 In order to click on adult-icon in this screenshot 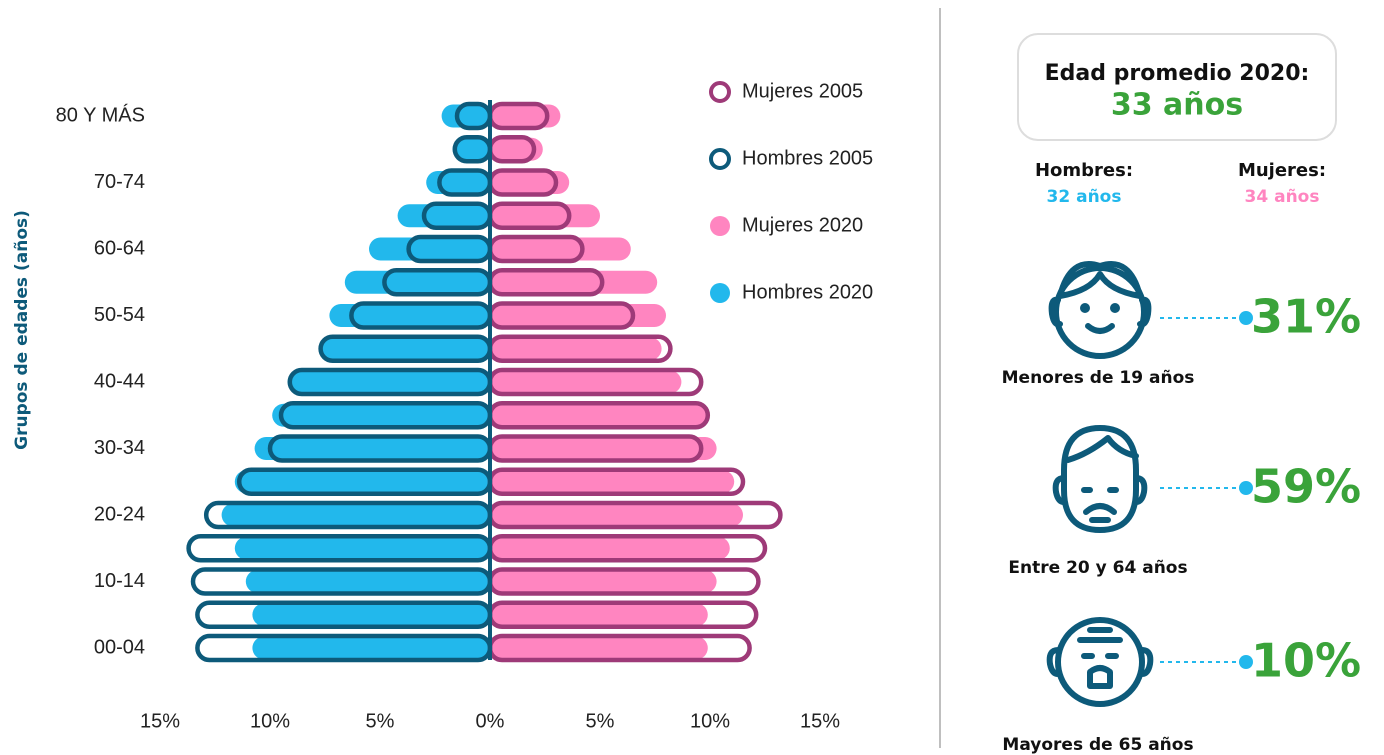, I will do `click(1100, 479)`.